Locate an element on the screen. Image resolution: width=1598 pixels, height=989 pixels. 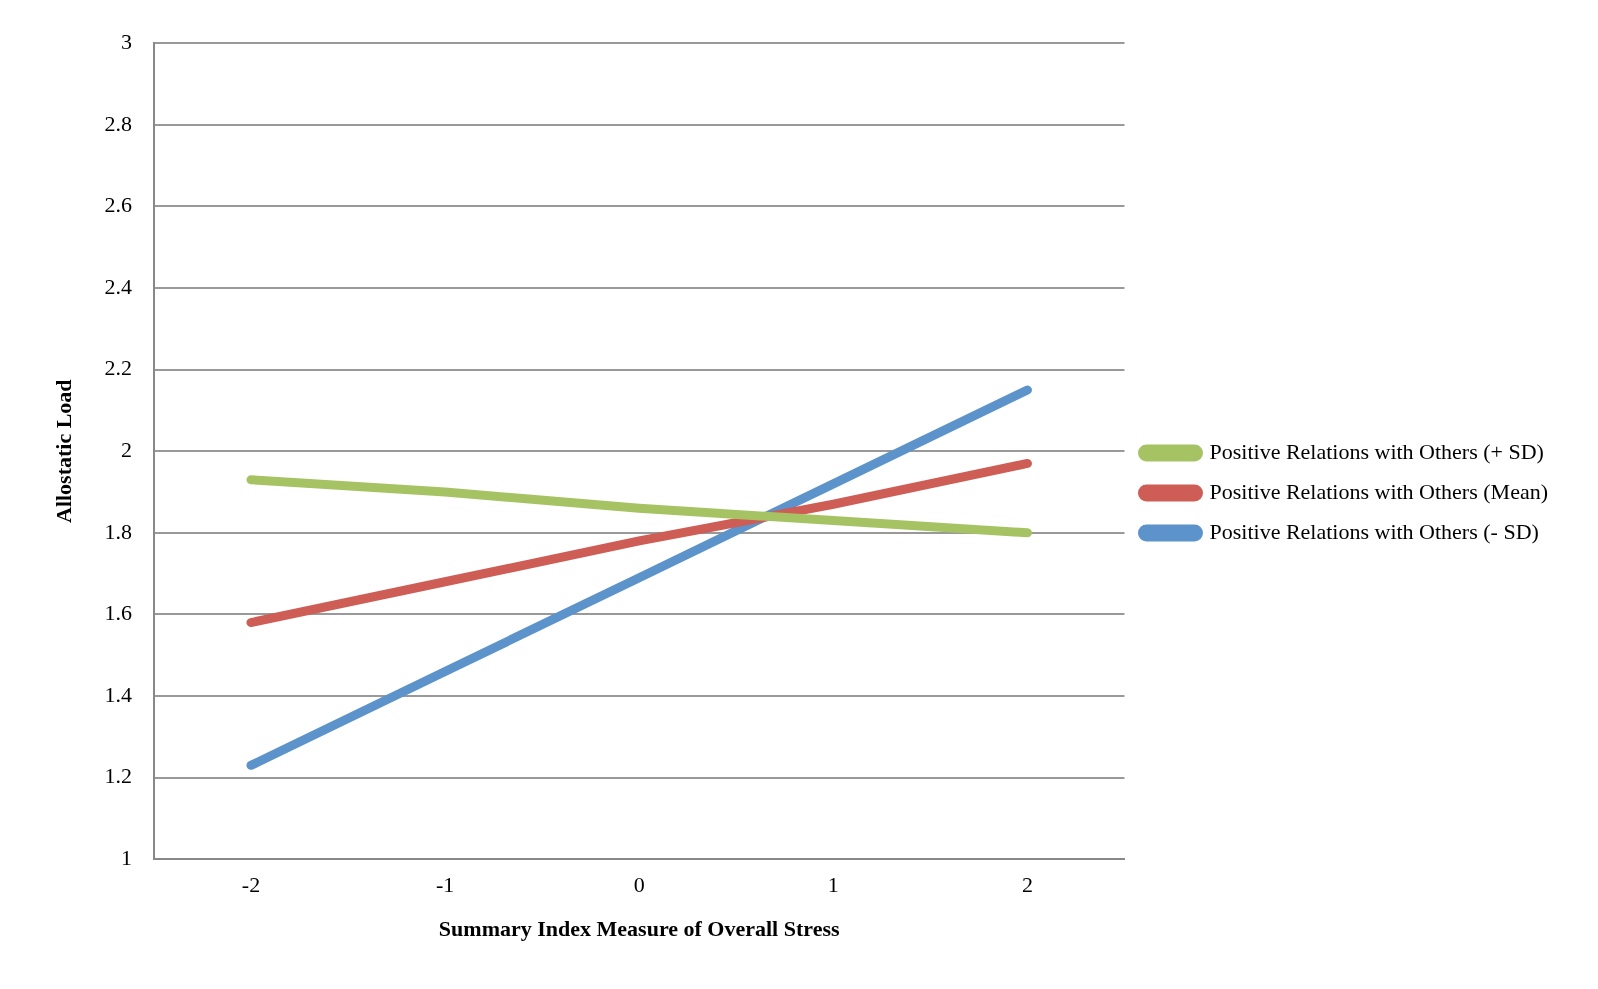
y-tick-label: 1.4 is located at coordinates (118, 694).